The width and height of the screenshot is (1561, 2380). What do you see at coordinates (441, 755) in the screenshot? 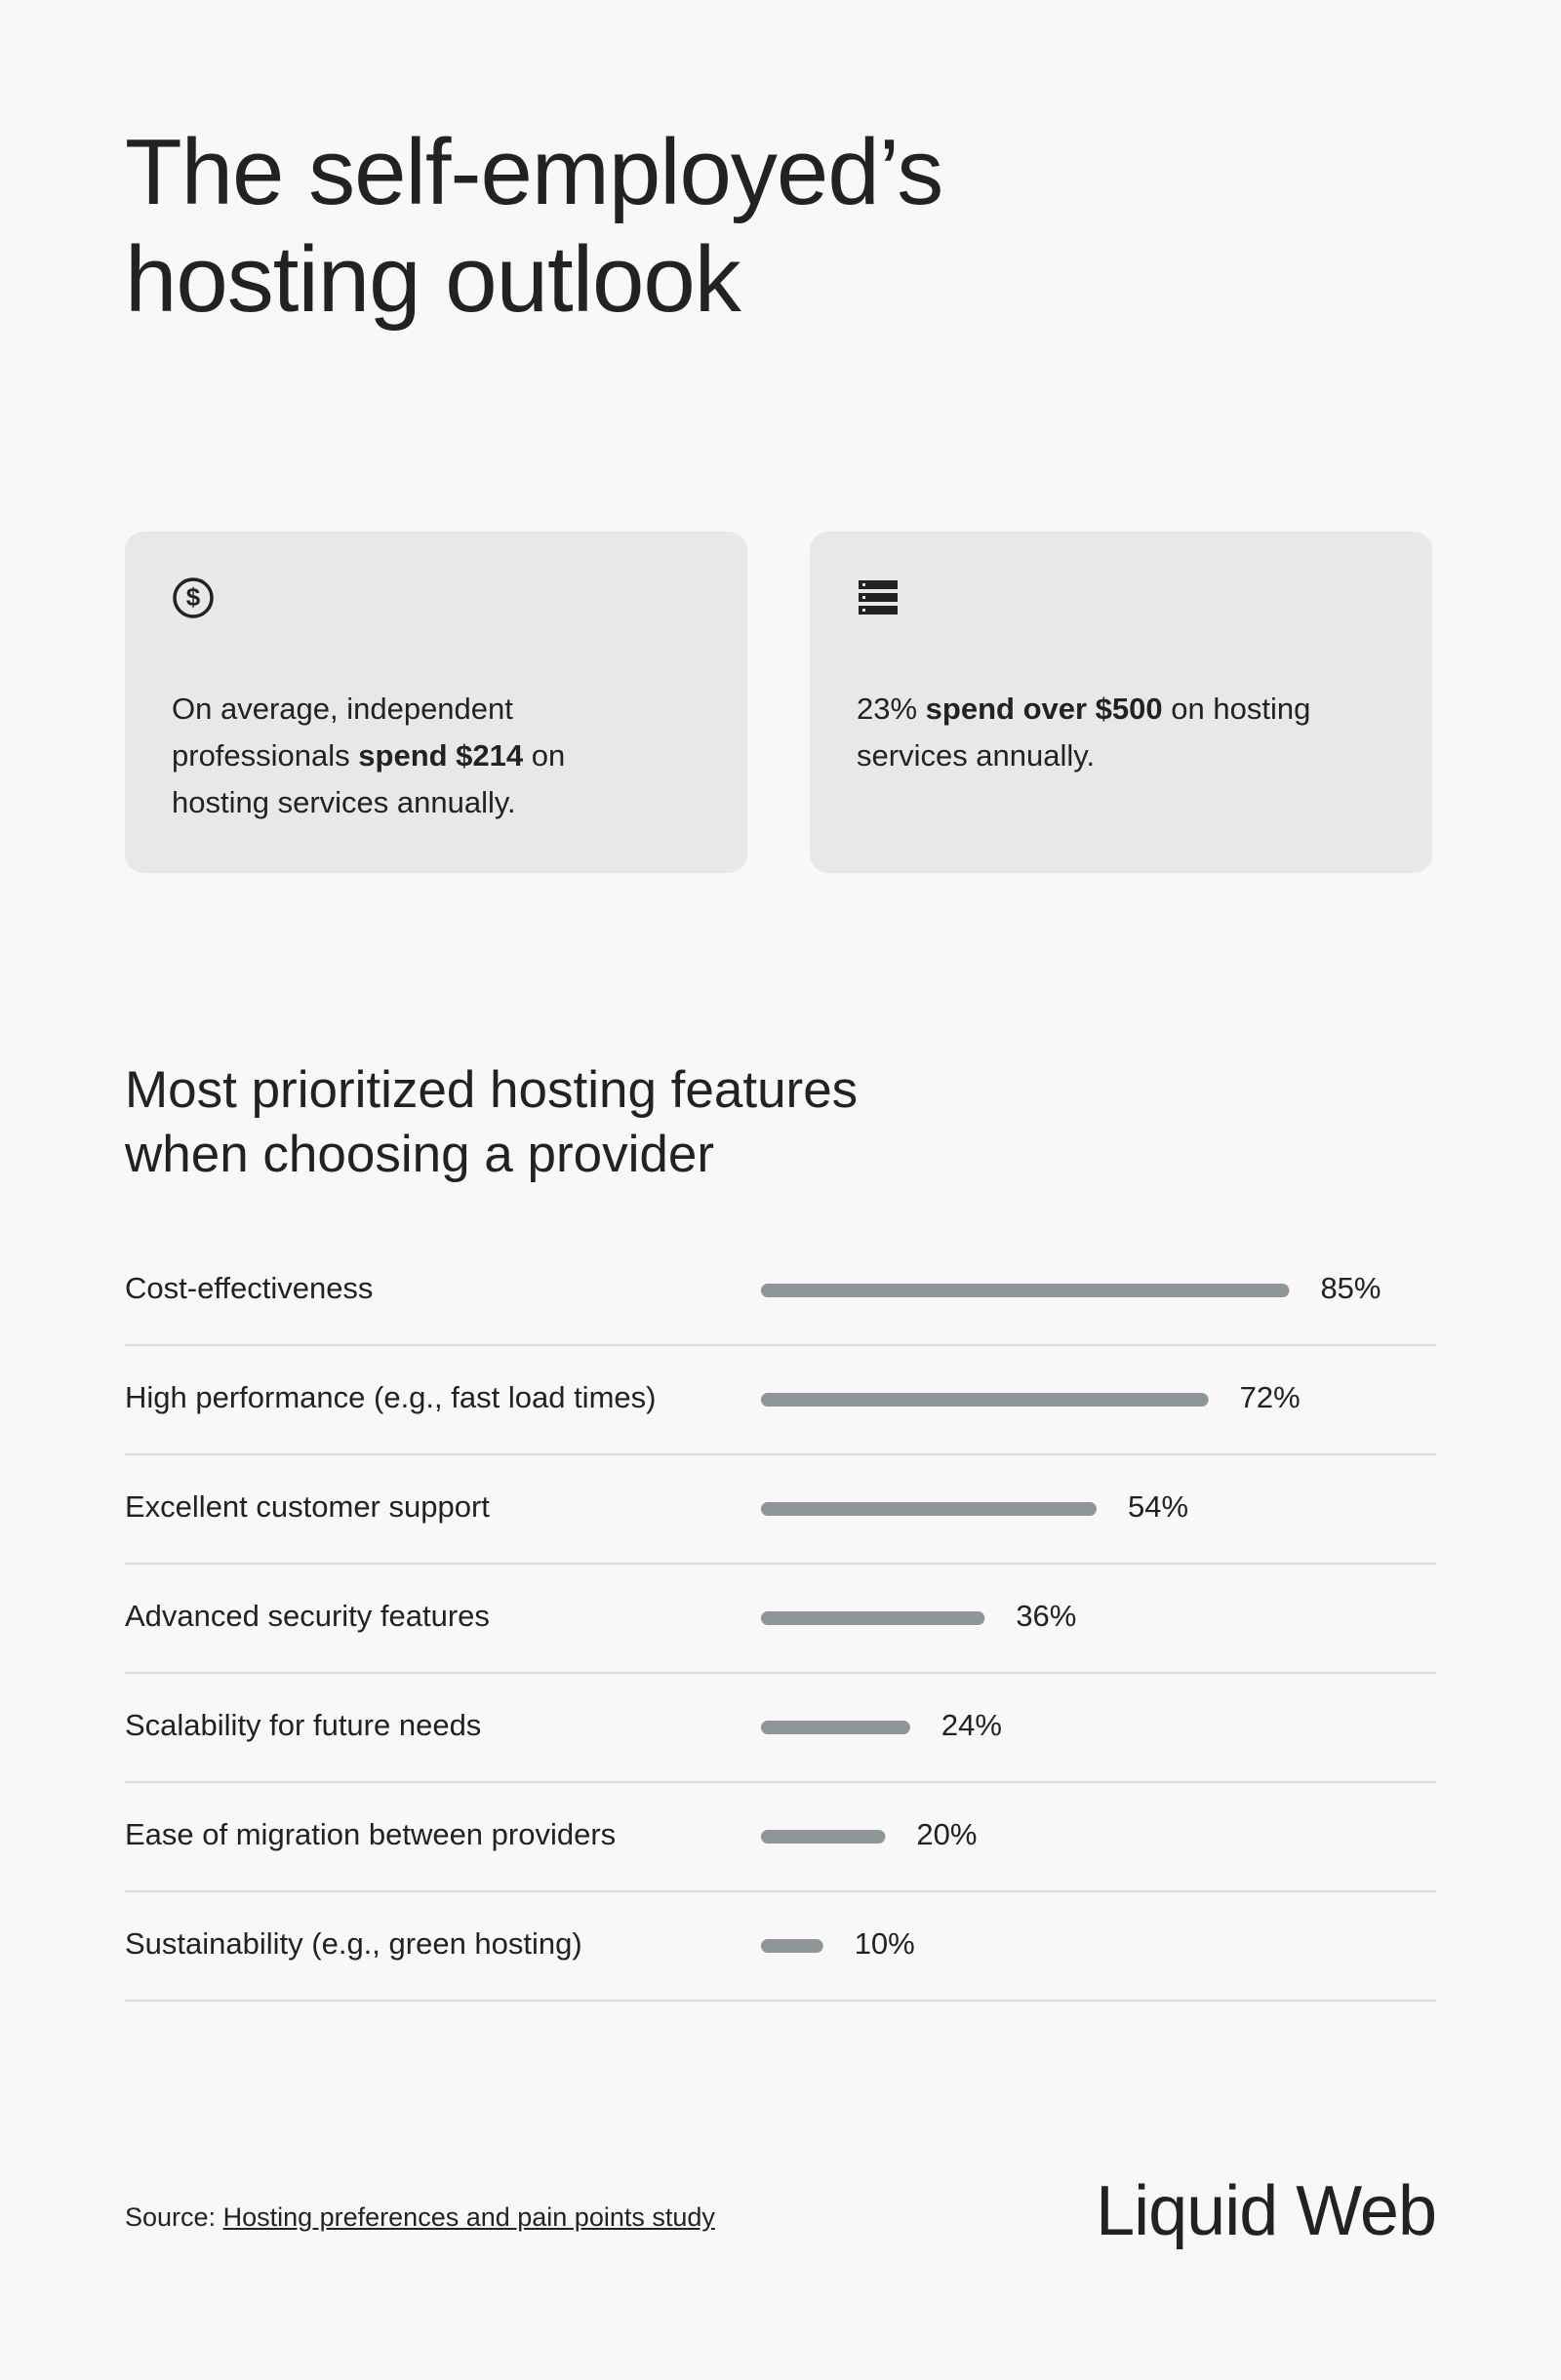
I see `bold-text: spend $214` at bounding box center [441, 755].